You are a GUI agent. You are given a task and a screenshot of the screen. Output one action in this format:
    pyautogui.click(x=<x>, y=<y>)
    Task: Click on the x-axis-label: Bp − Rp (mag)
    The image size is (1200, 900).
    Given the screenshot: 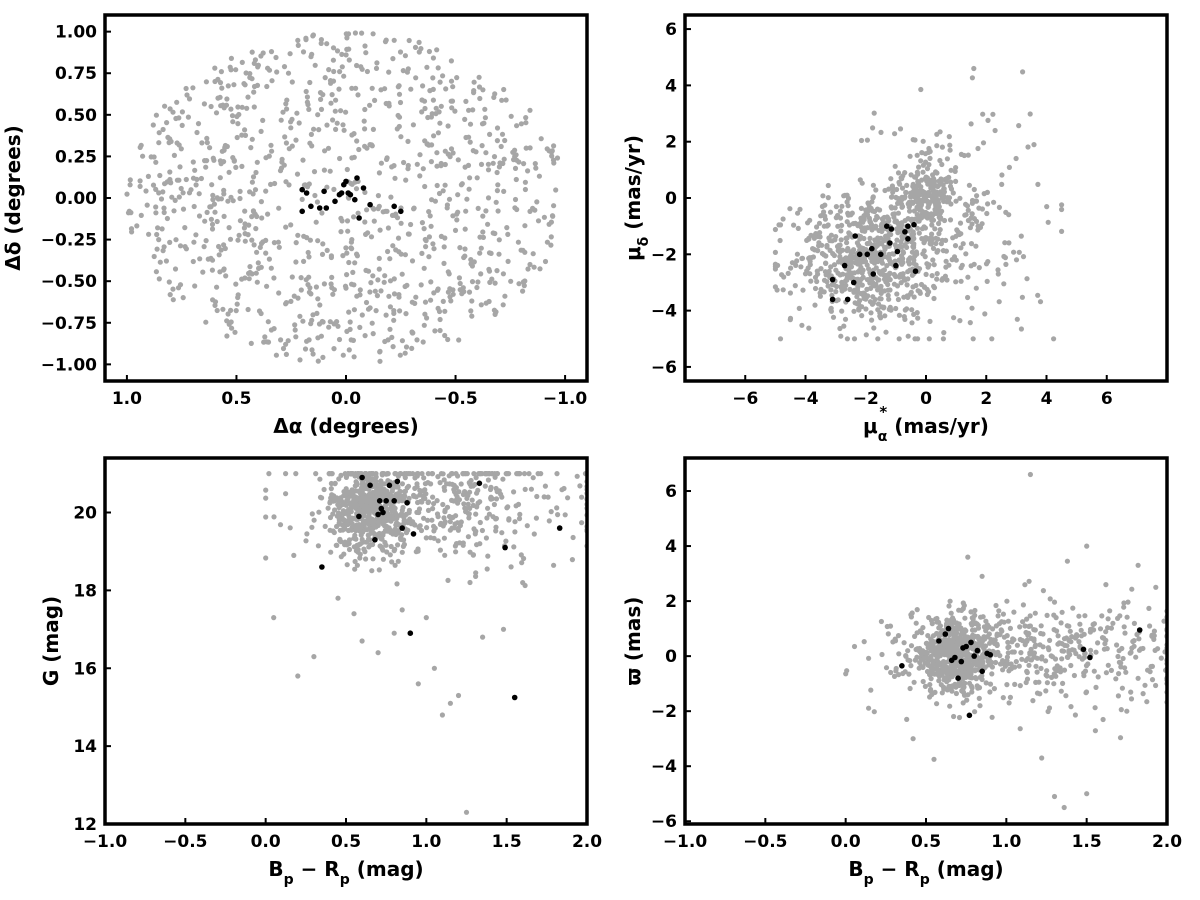 What is the action you would take?
    pyautogui.click(x=925, y=872)
    